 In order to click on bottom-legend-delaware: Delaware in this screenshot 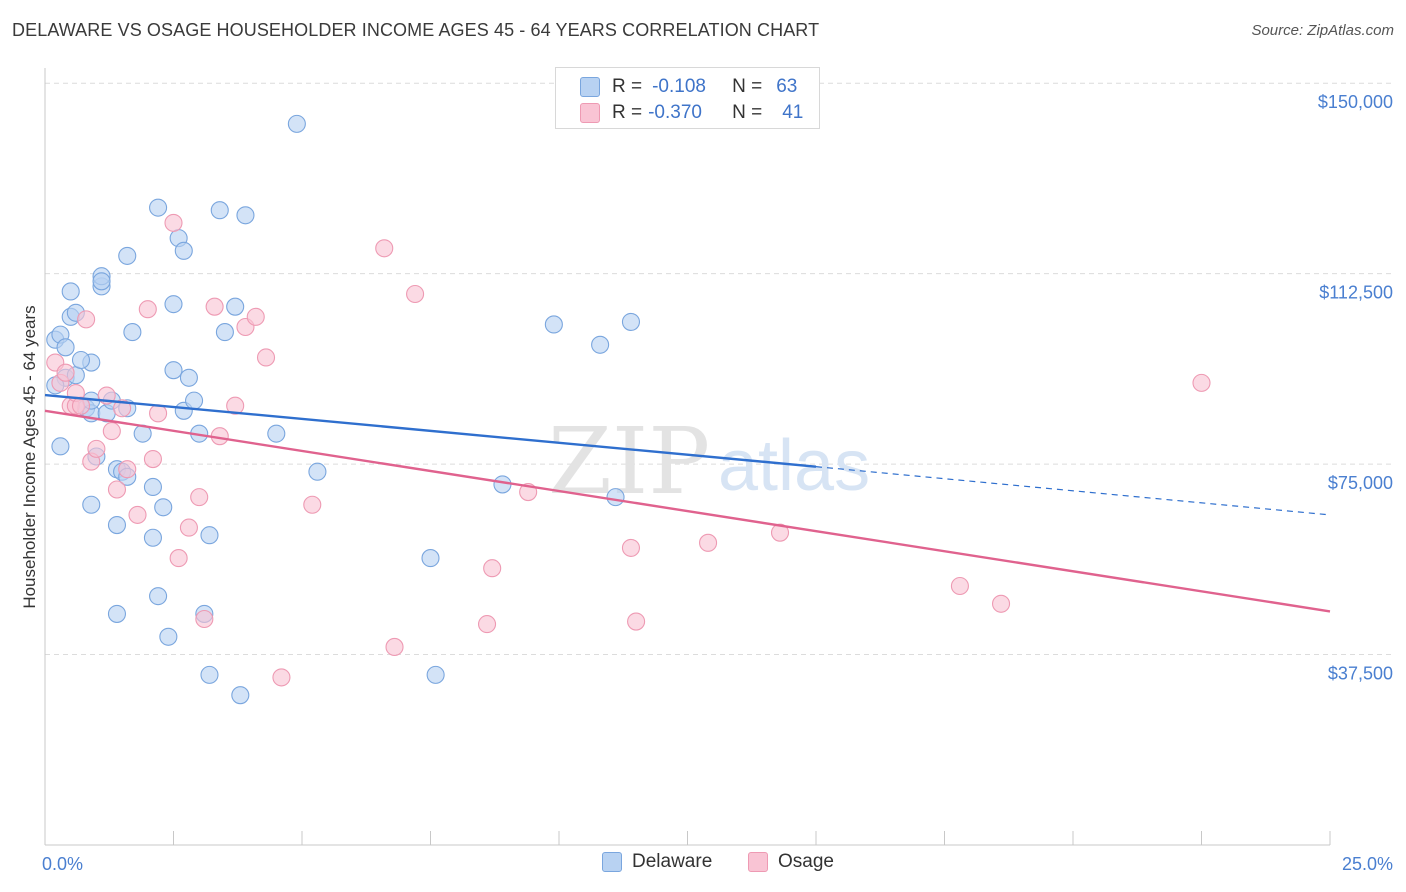, I will do `click(657, 862)`.